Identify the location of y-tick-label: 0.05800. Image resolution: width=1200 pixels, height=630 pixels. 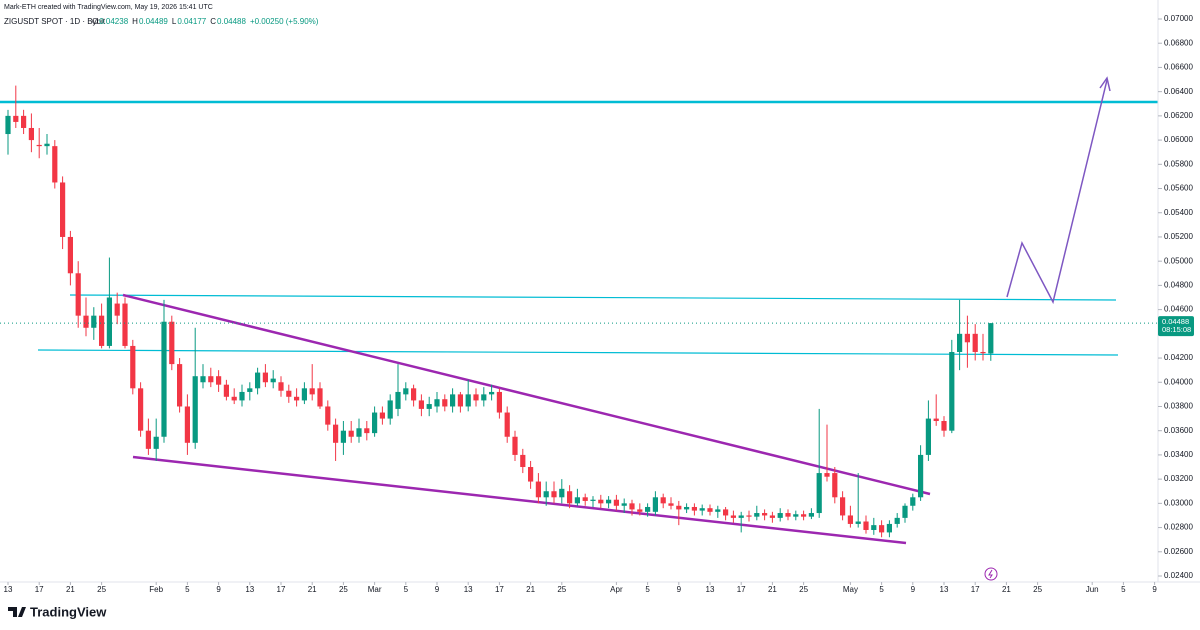
(1178, 163).